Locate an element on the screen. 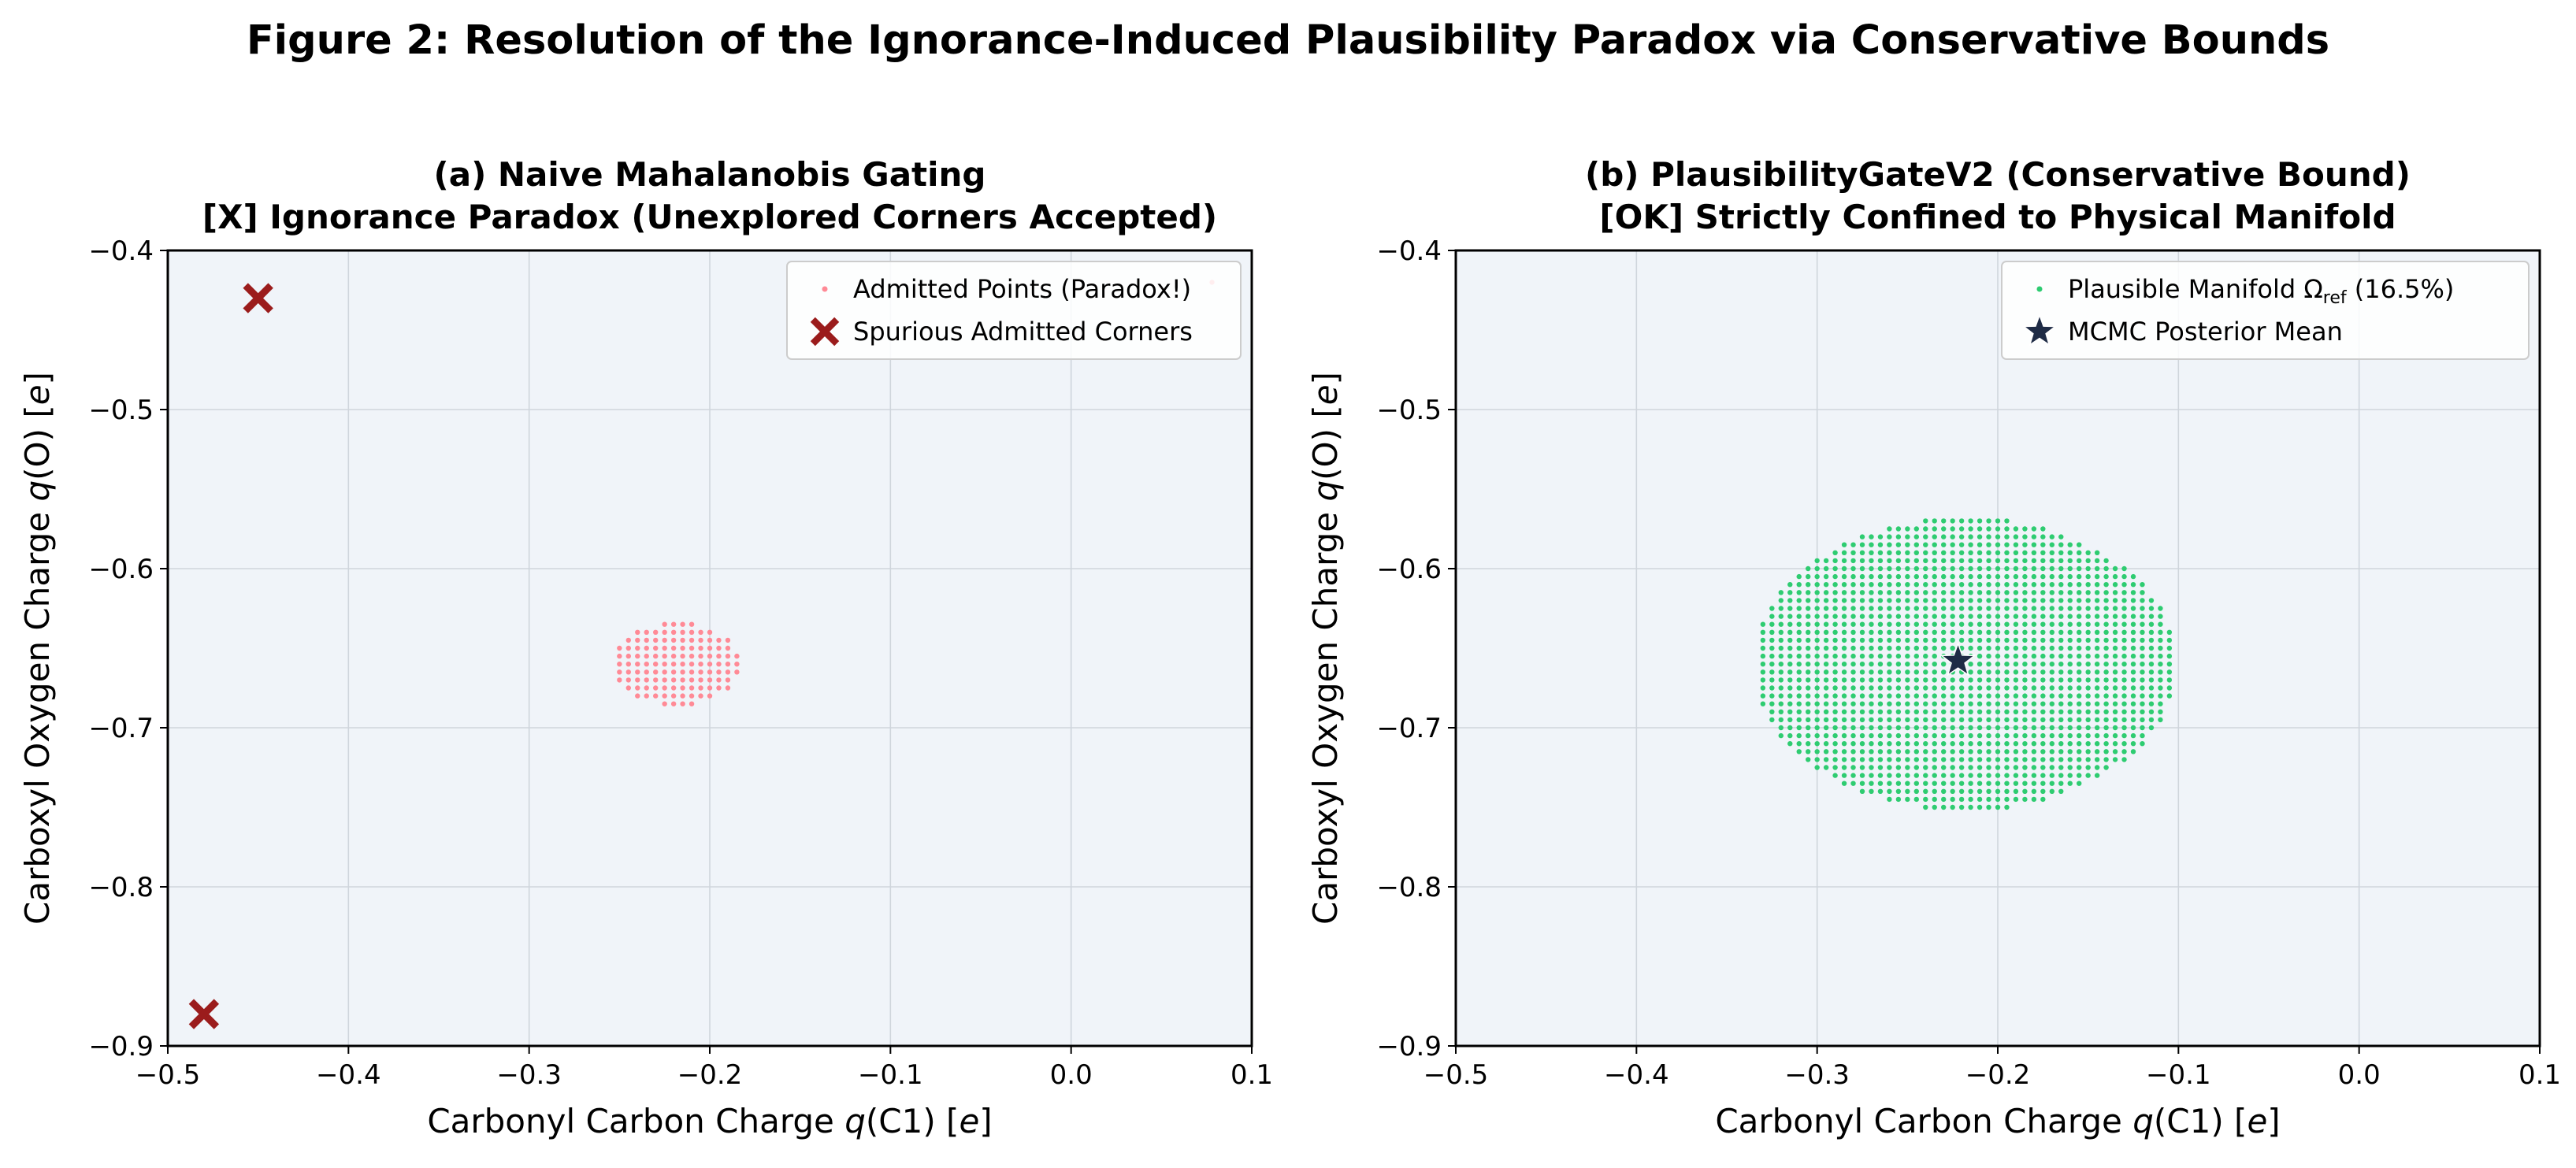 Image resolution: width=2576 pixels, height=1168 pixels. y-axis-label: Carboxyl Oxygen Charge q(O) [e] is located at coordinates (37, 648).